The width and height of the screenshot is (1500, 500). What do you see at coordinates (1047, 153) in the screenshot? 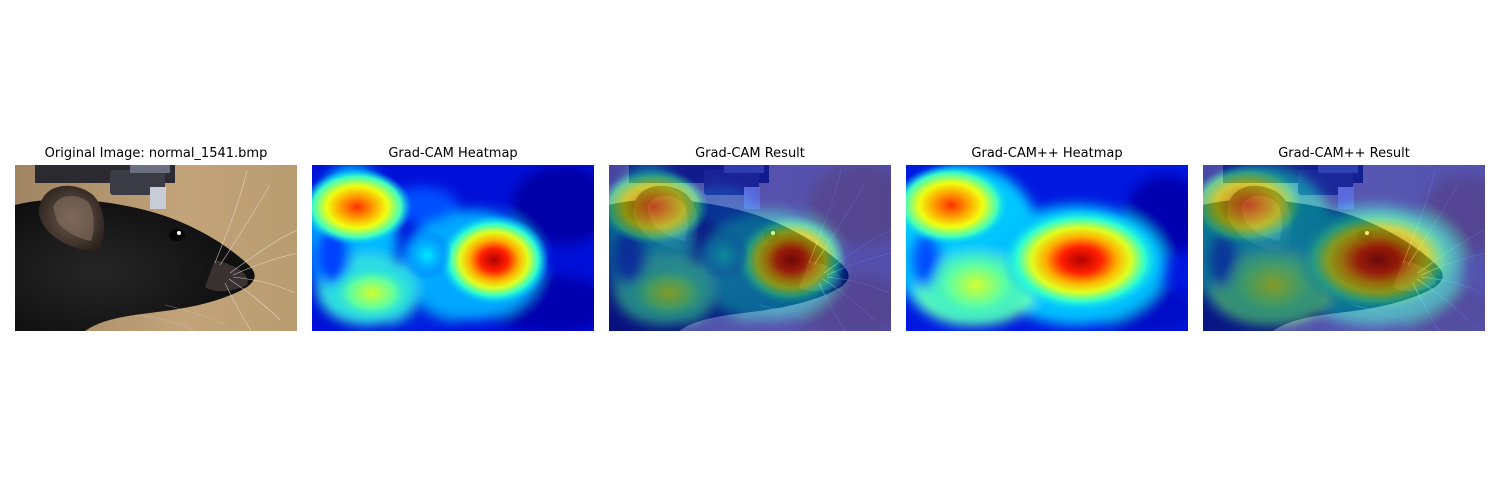
I see `panel-title: Grad-CAM++ Heatmap` at bounding box center [1047, 153].